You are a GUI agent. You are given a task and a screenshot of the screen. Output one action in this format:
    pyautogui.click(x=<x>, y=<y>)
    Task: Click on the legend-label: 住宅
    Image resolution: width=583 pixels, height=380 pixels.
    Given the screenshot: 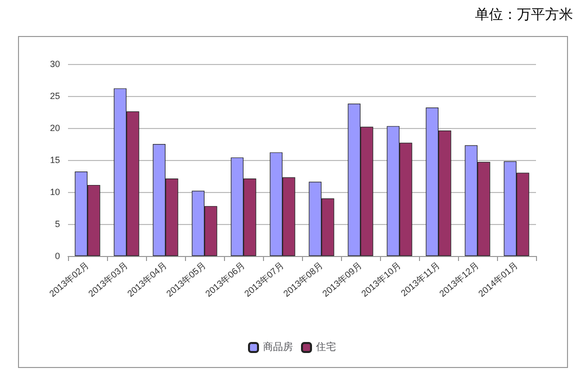 What is the action you would take?
    pyautogui.click(x=326, y=347)
    